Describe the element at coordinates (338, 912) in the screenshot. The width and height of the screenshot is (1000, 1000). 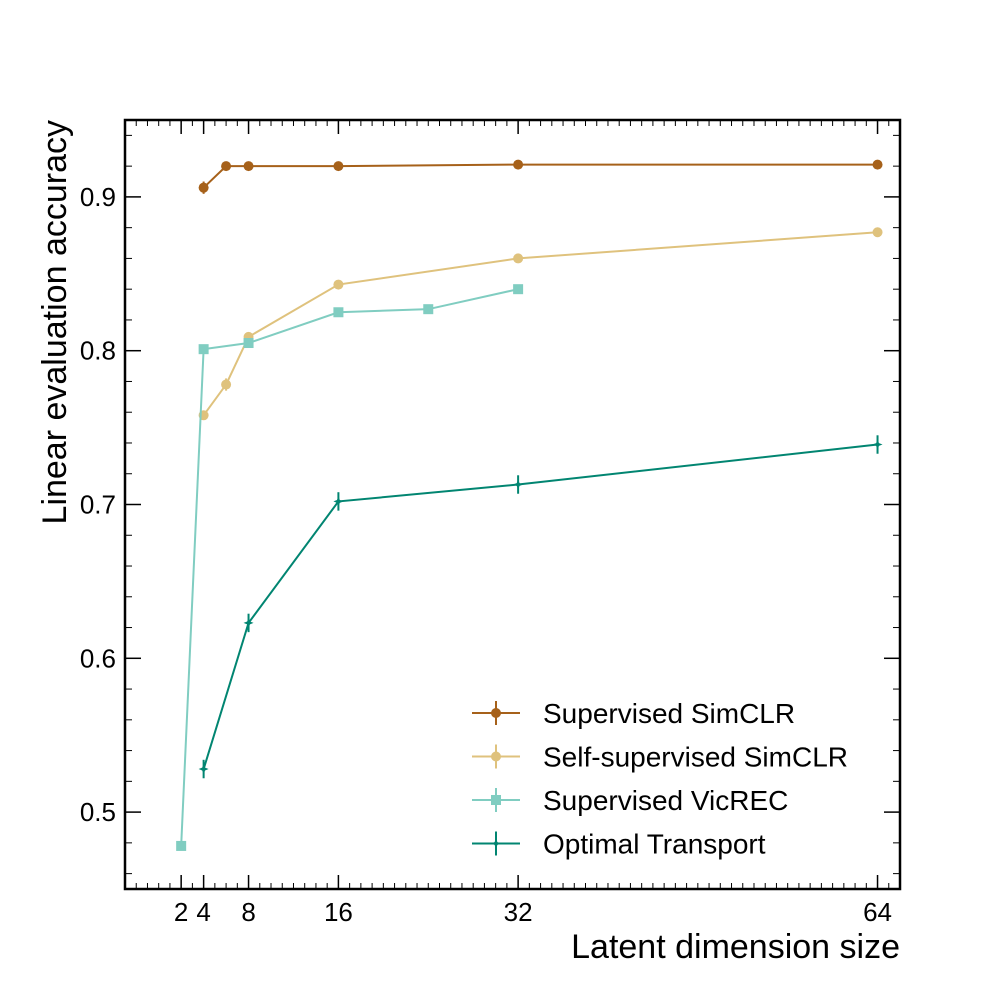
I see `x-tick-label: 16` at that location.